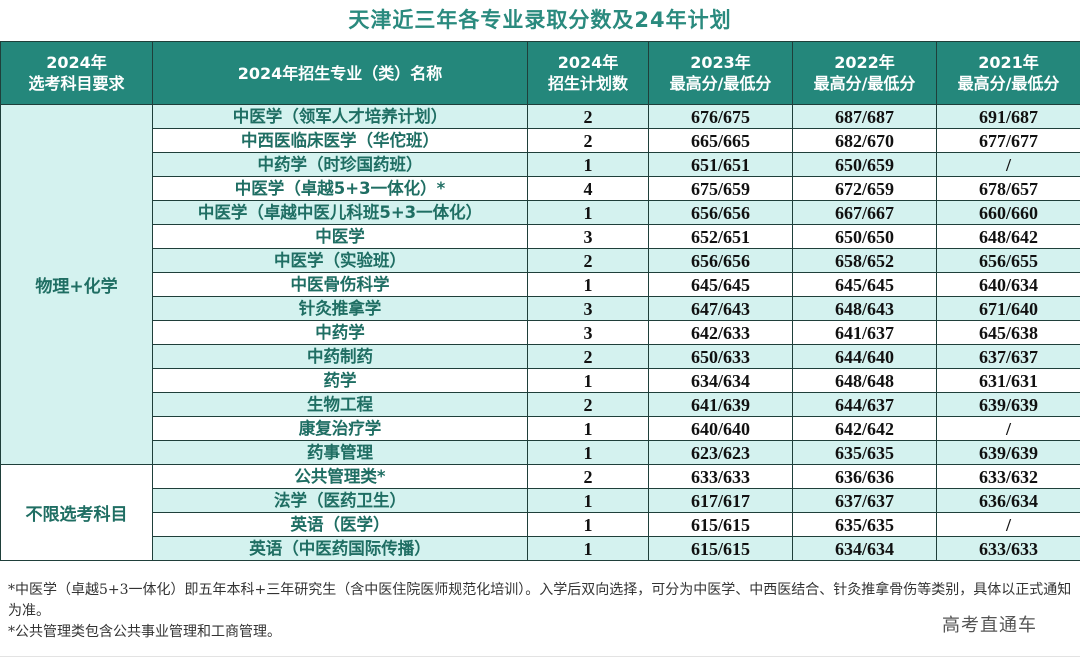  I want to click on table-row: 中医学（卓越5+3一体化）* 4 675/659 672/659 678/657, so click(540, 188).